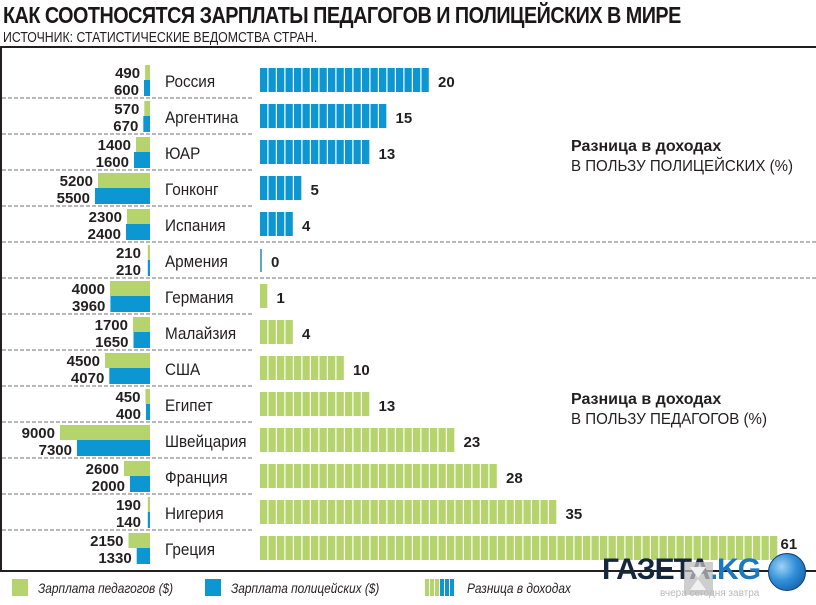  What do you see at coordinates (128, 414) in the screenshot?
I see `police-salary-label: 400` at bounding box center [128, 414].